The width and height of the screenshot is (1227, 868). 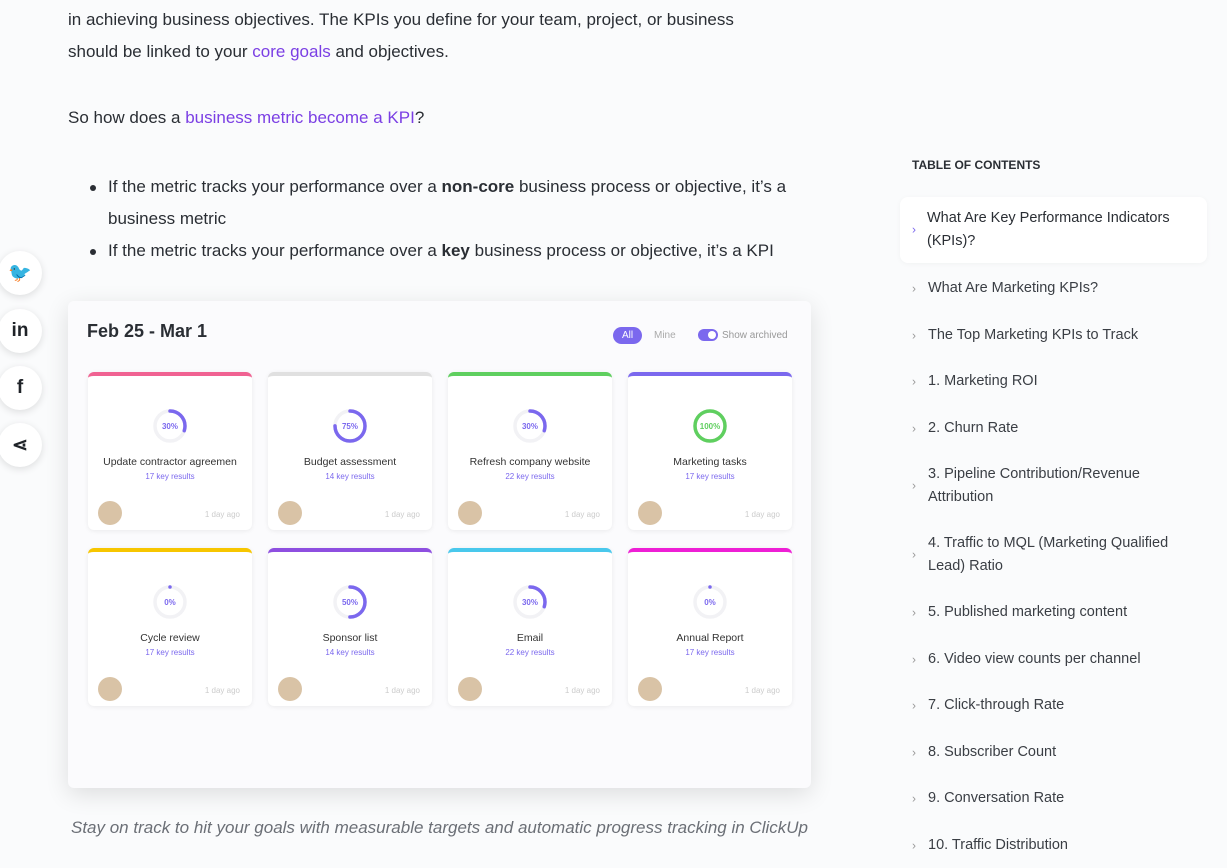 What do you see at coordinates (976, 165) in the screenshot?
I see `toc-heading: TABLE OF CONTENTS` at bounding box center [976, 165].